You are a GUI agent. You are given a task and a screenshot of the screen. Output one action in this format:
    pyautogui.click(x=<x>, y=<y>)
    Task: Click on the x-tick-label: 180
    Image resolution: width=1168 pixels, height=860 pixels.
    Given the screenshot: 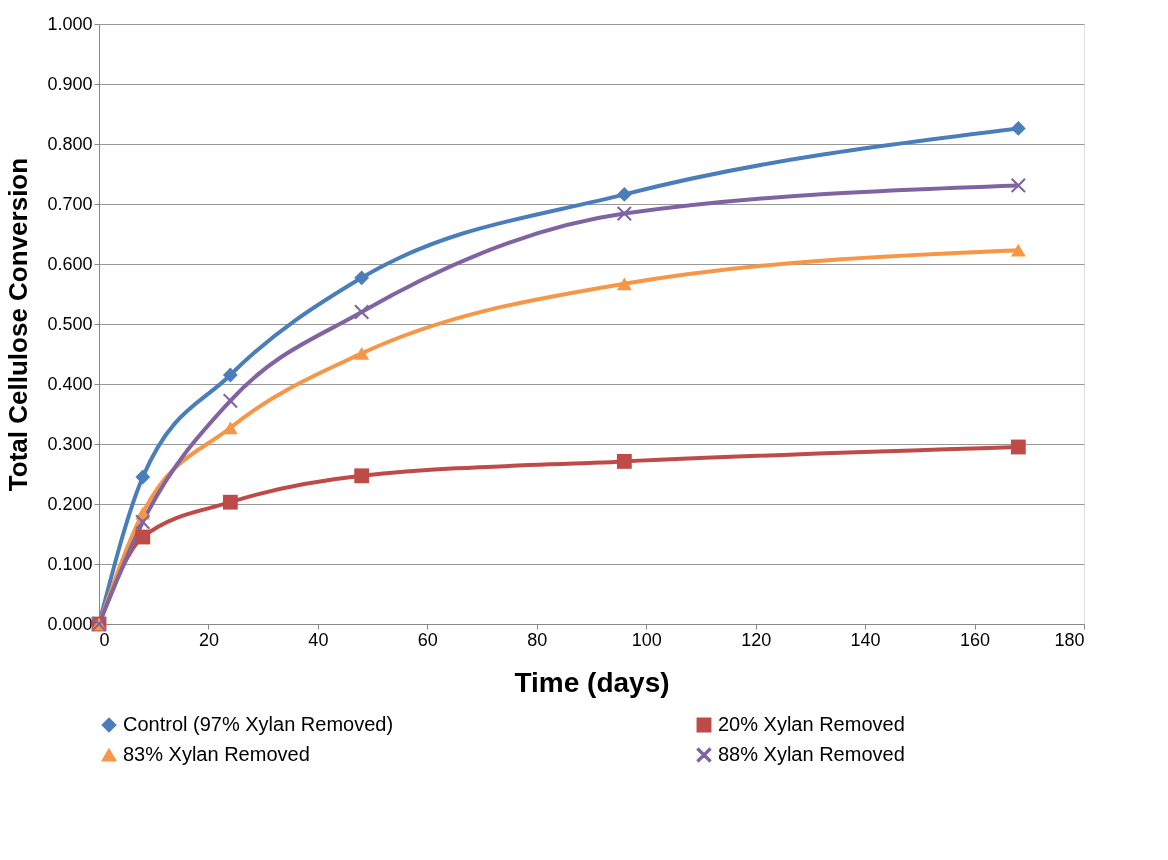 What is the action you would take?
    pyautogui.click(x=1069, y=639)
    